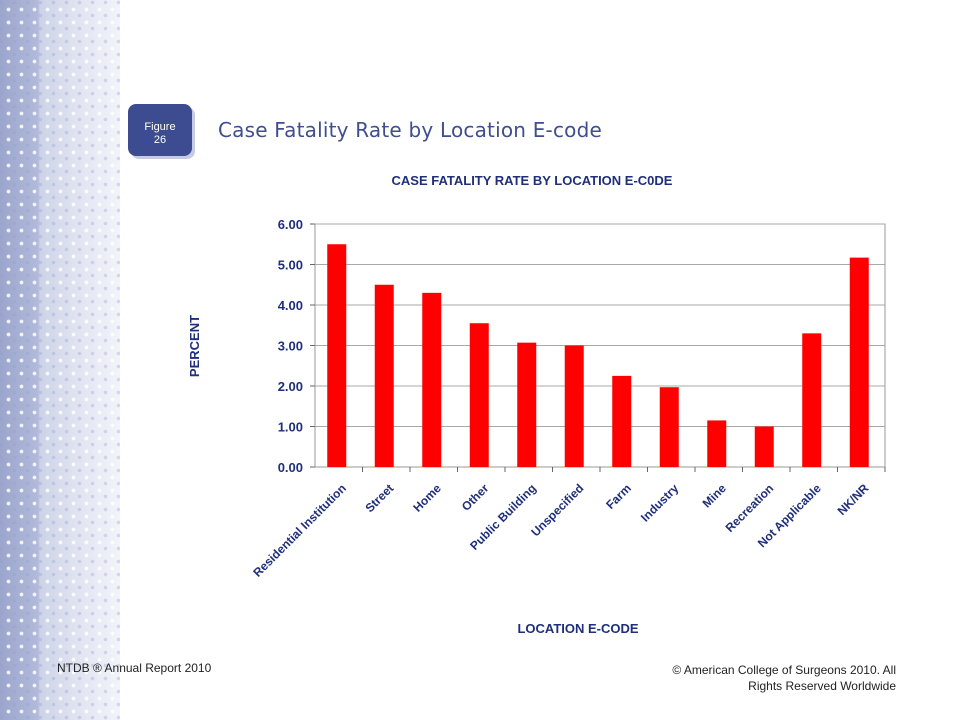 The height and width of the screenshot is (720, 960). Describe the element at coordinates (290, 224) in the screenshot. I see `y-tick-label: 6.00` at that location.